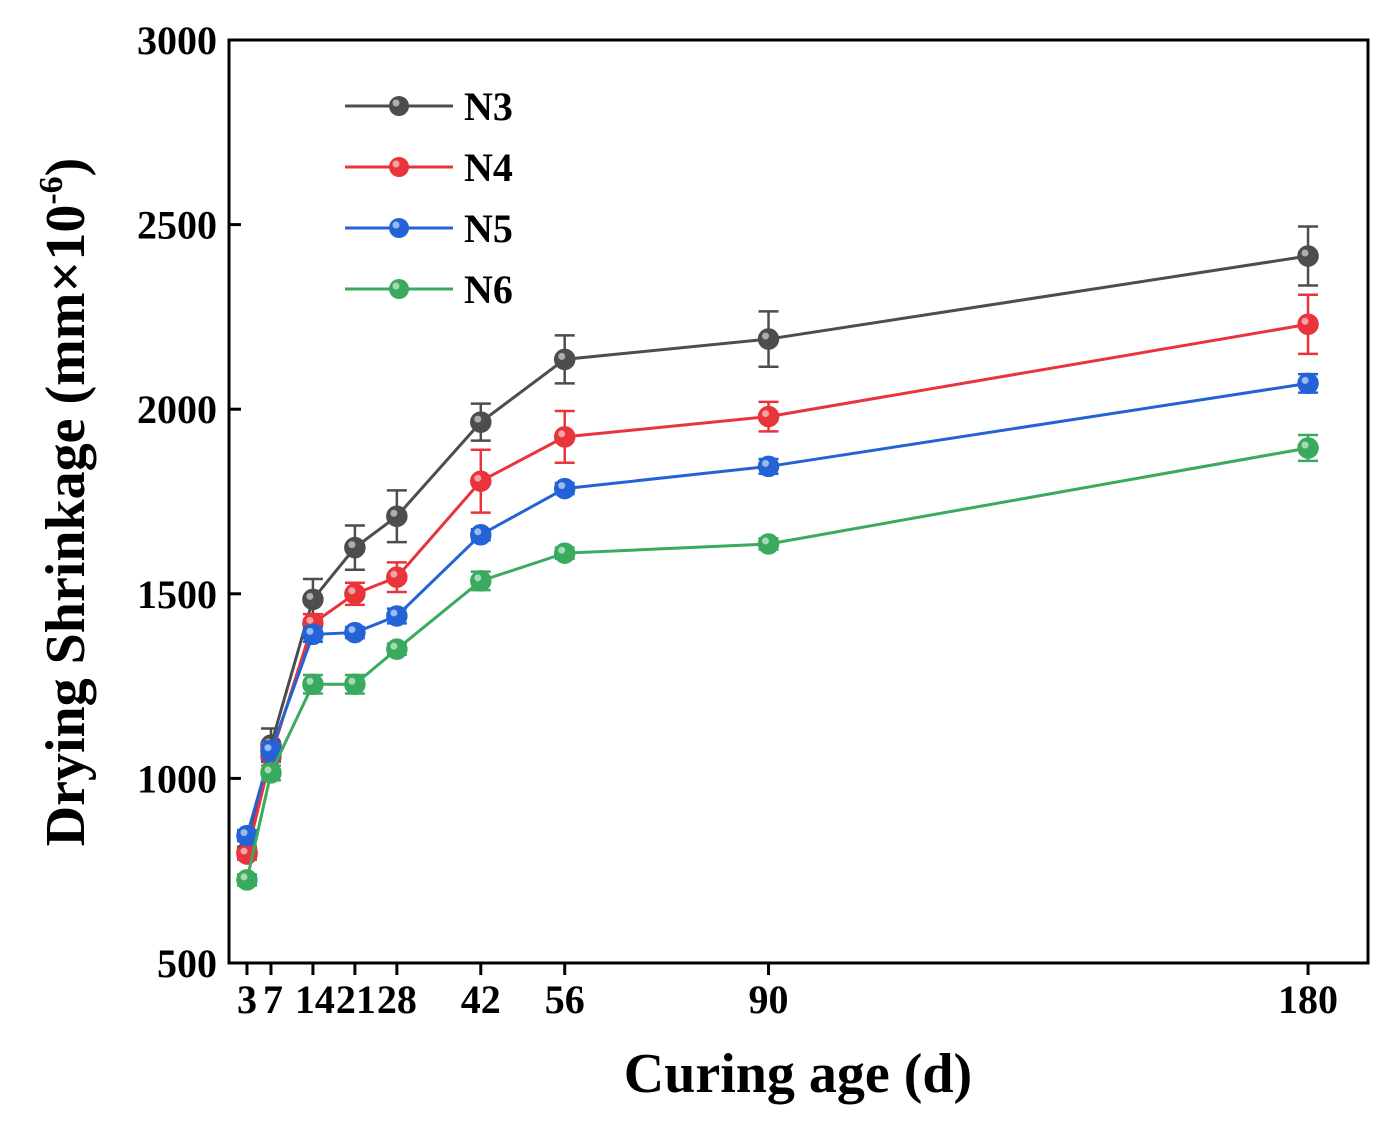  I want to click on y-tick-label: 3000, so click(177, 40).